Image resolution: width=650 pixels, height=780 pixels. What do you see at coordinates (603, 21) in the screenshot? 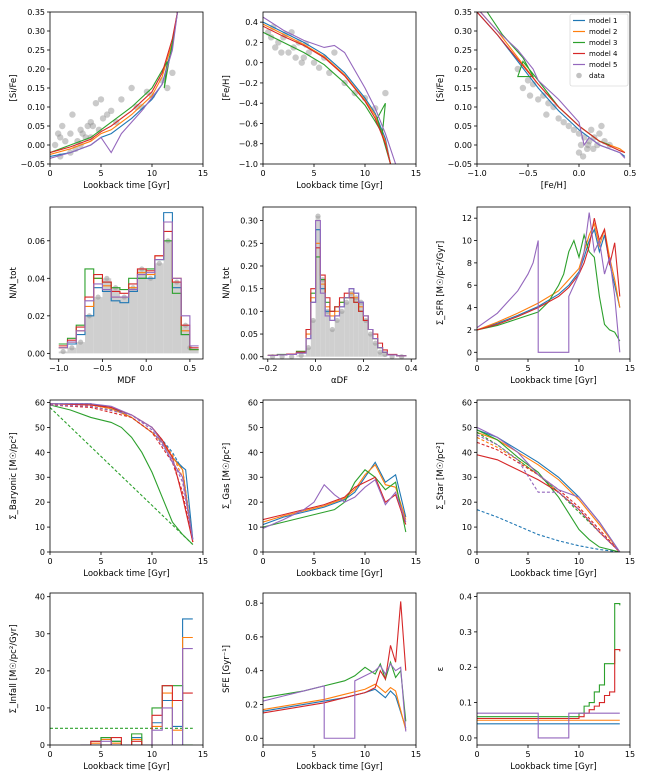
I see `legend-label: model 1` at bounding box center [603, 21].